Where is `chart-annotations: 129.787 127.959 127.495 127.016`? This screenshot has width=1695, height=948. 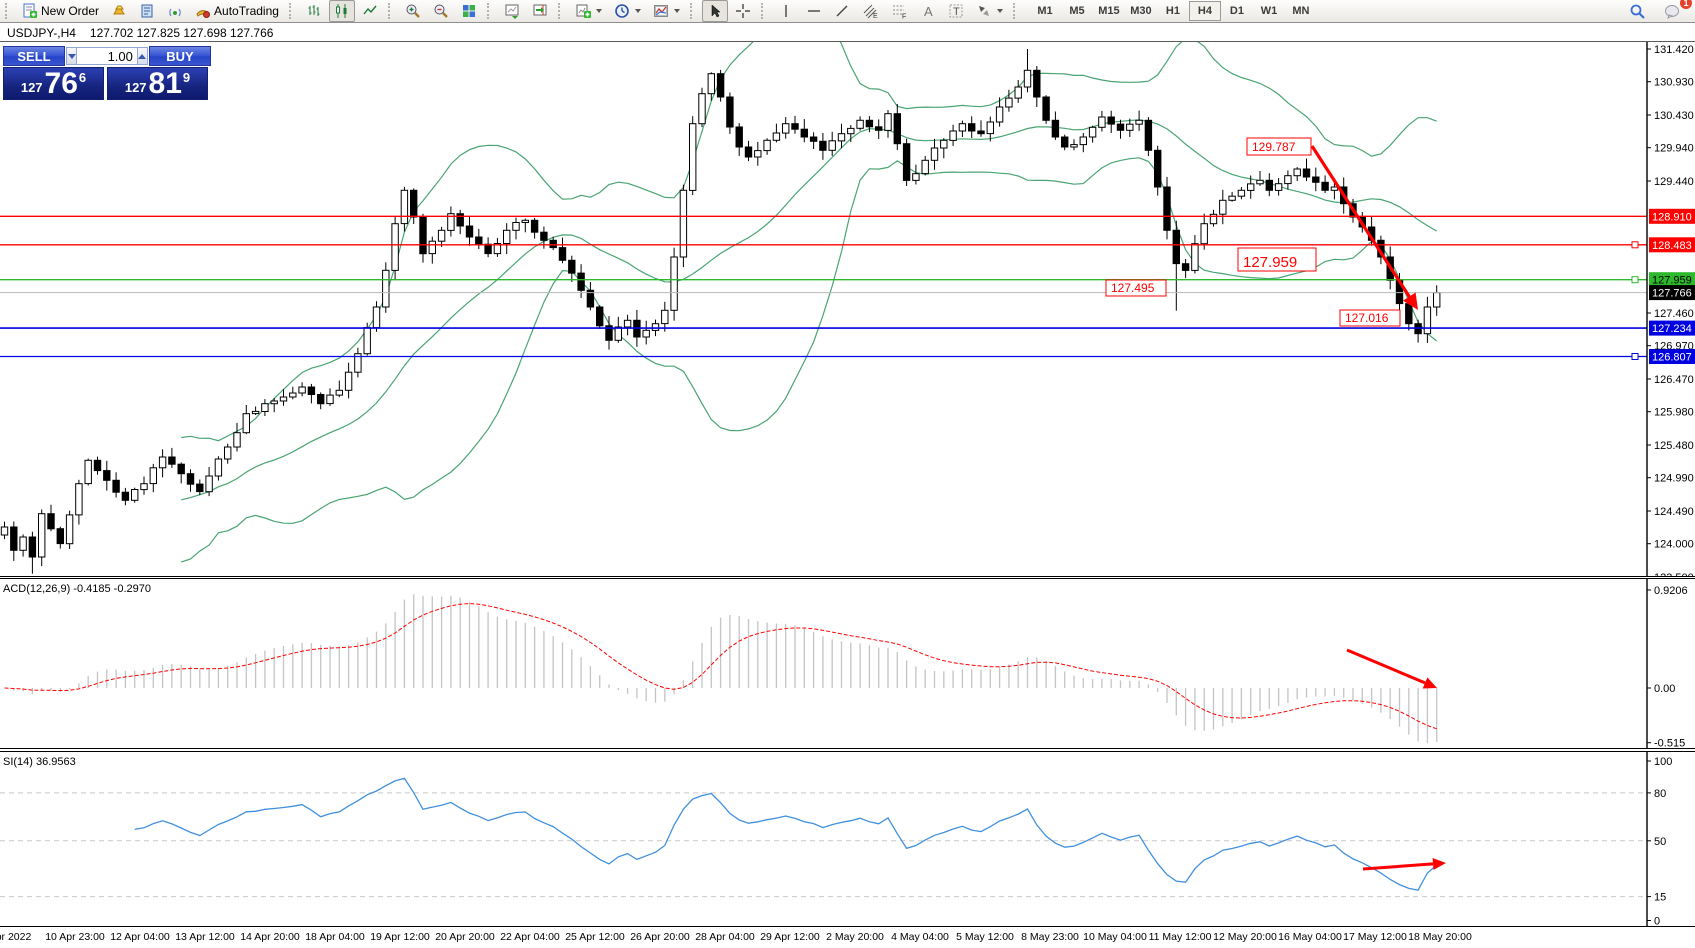
chart-annotations: 129.787 127.959 127.495 127.016 is located at coordinates (1261, 232).